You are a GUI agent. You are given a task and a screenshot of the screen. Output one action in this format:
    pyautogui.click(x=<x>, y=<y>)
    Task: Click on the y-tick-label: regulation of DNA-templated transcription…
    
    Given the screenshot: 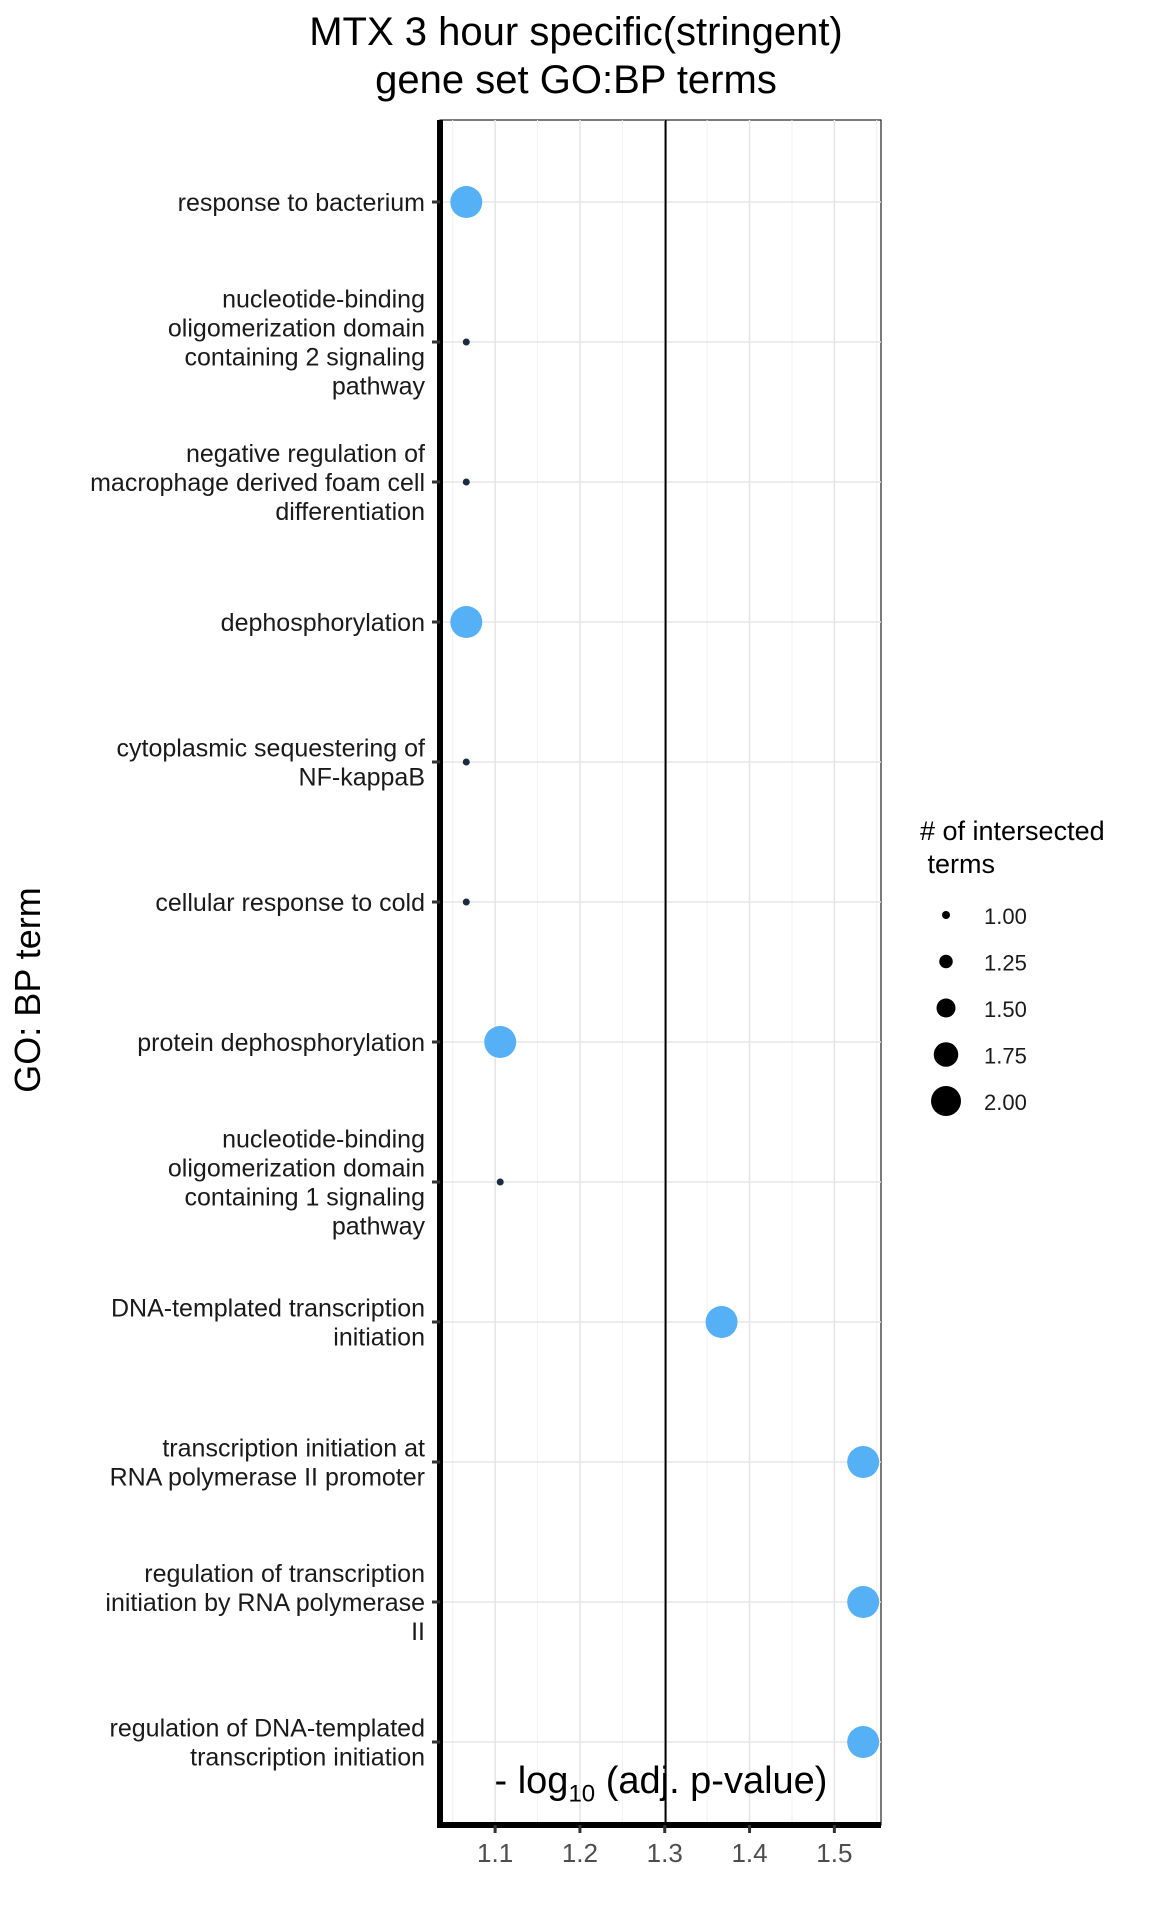 What is the action you would take?
    pyautogui.click(x=267, y=1743)
    